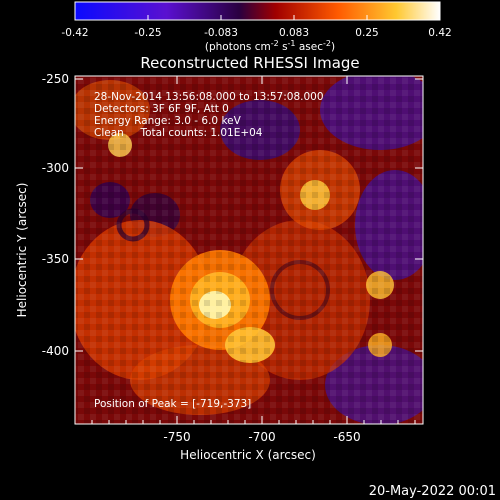 This screenshot has height=500, width=500. I want to click on colorbar-tick-label: -0.25, so click(147, 33).